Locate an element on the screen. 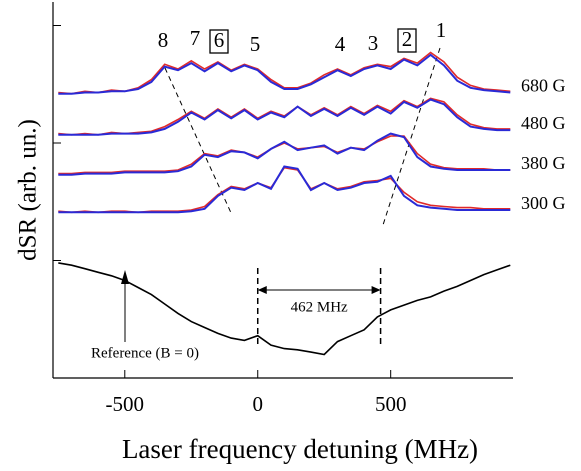 The image size is (581, 471). series-label: 380 G is located at coordinates (543, 163).